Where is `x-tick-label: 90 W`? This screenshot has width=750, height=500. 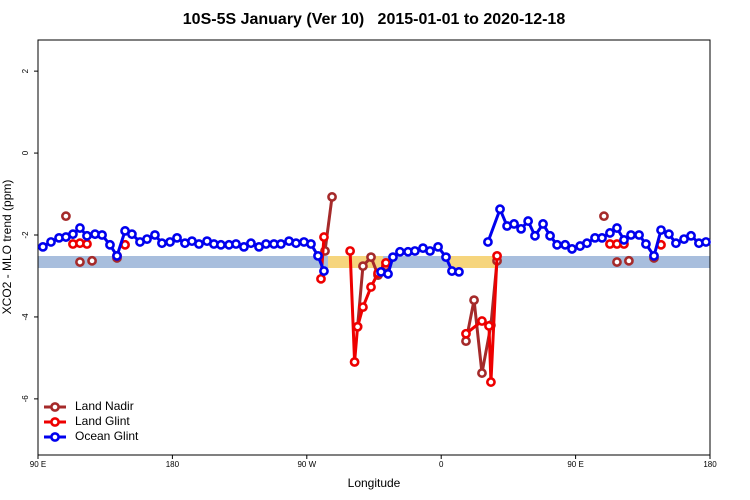
x-tick-label: 90 W is located at coordinates (306, 464).